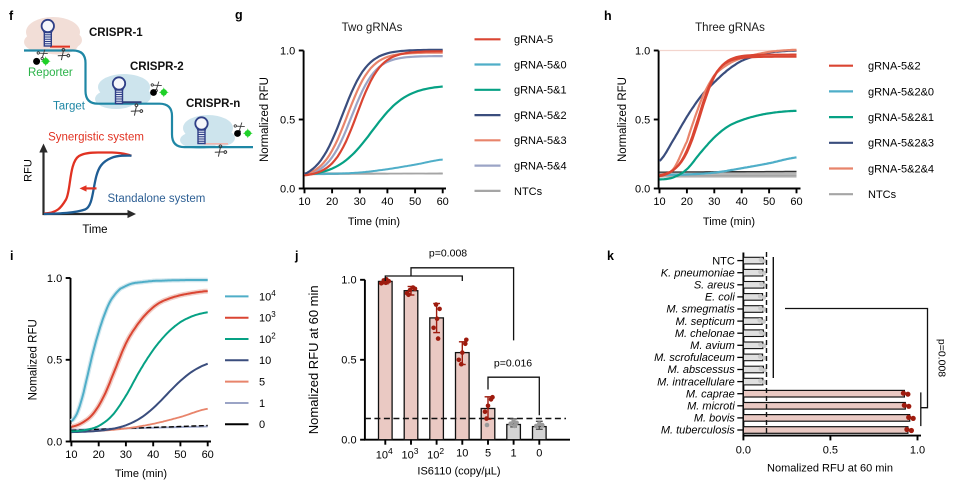 The height and width of the screenshot is (495, 962). I want to click on svg-text: f, so click(11, 16).